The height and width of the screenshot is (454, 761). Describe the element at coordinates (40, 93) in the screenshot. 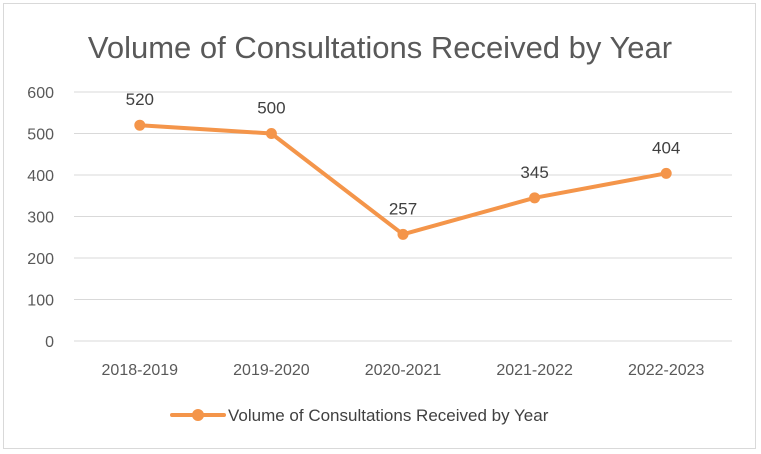

I see `y-tick-label: 600` at that location.